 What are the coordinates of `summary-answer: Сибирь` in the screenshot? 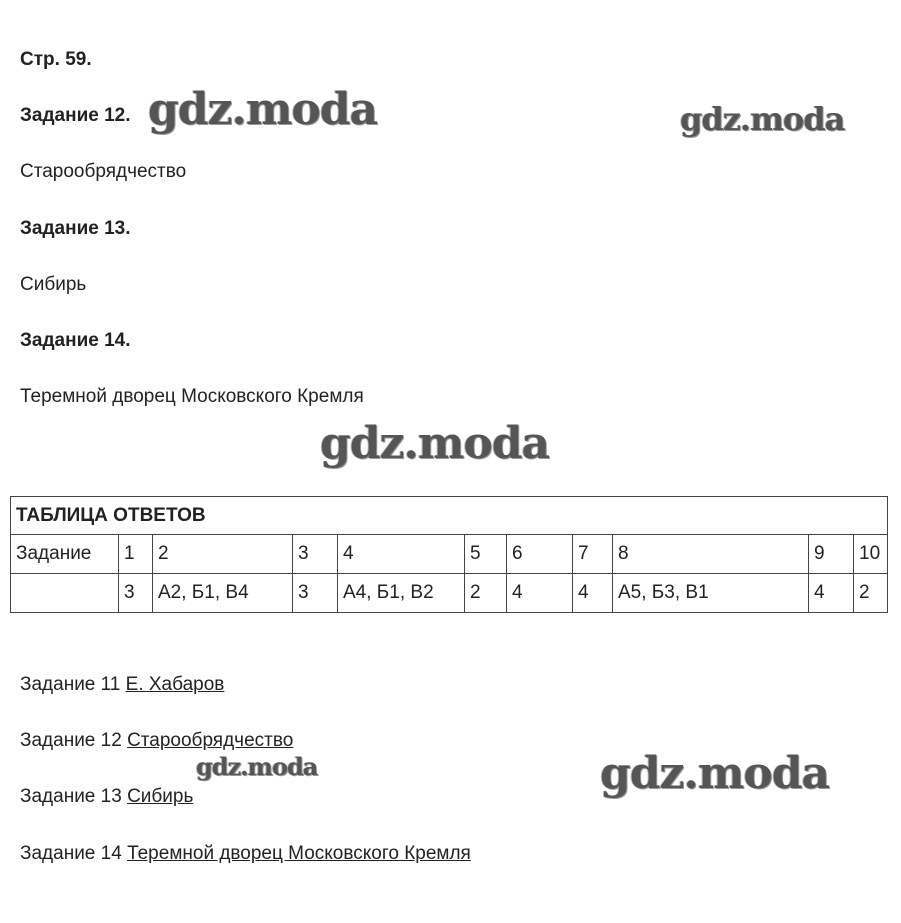 It's located at (160, 796).